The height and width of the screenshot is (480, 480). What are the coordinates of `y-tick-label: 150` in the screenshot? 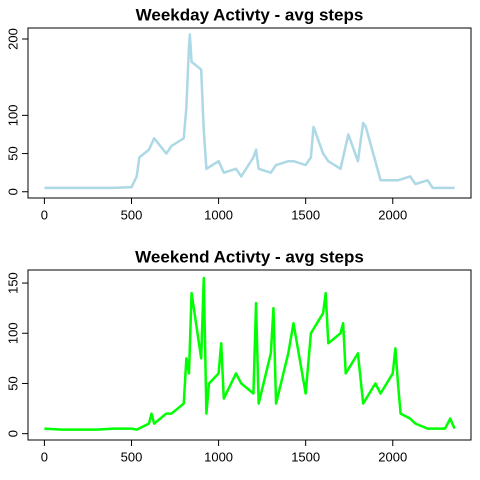 It's located at (12, 283).